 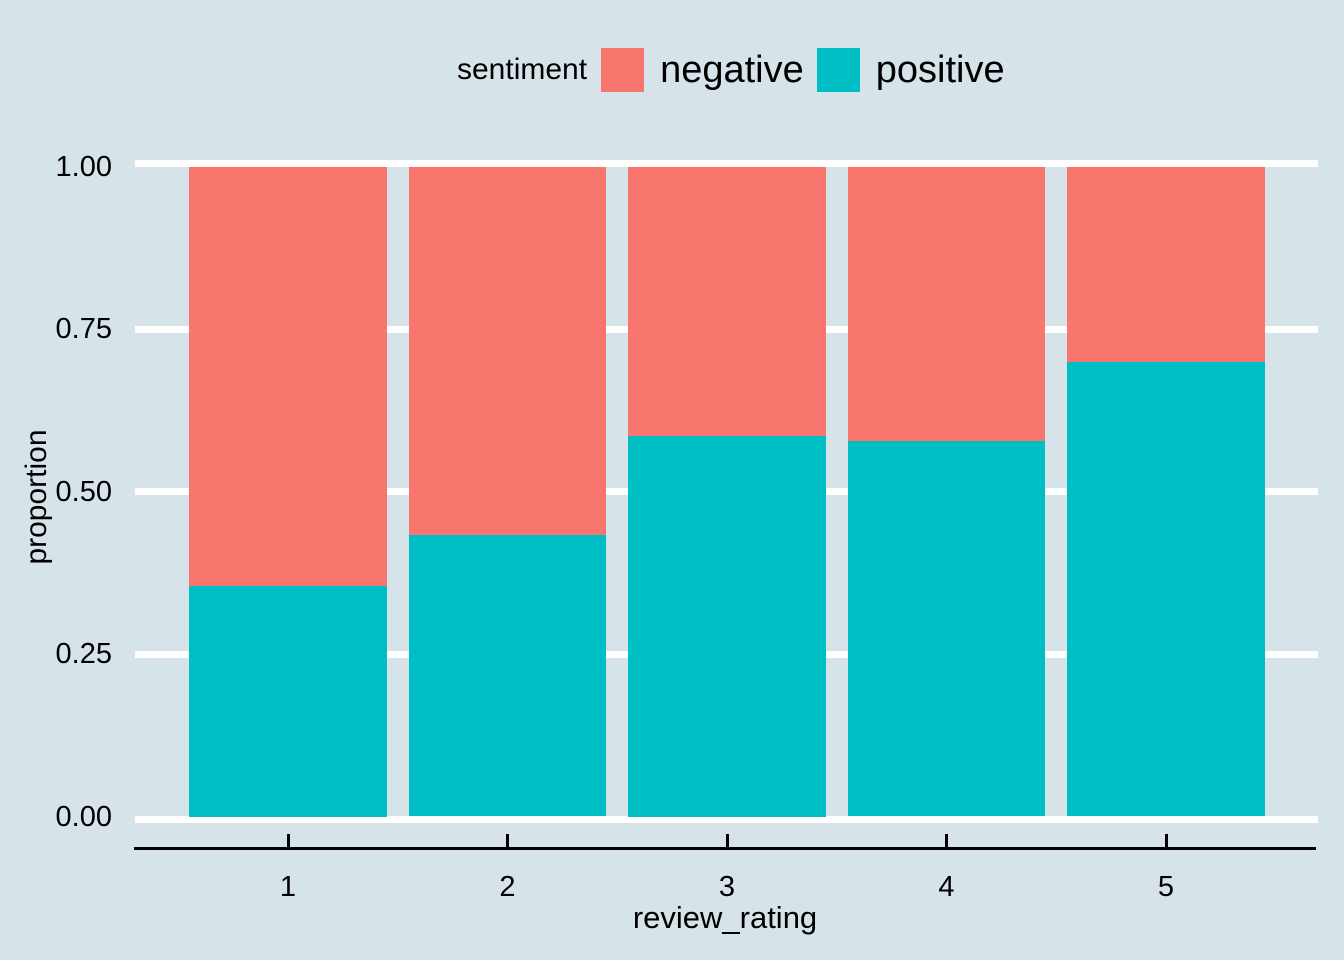 What do you see at coordinates (507, 676) in the screenshot?
I see `bar-2-positive-segment` at bounding box center [507, 676].